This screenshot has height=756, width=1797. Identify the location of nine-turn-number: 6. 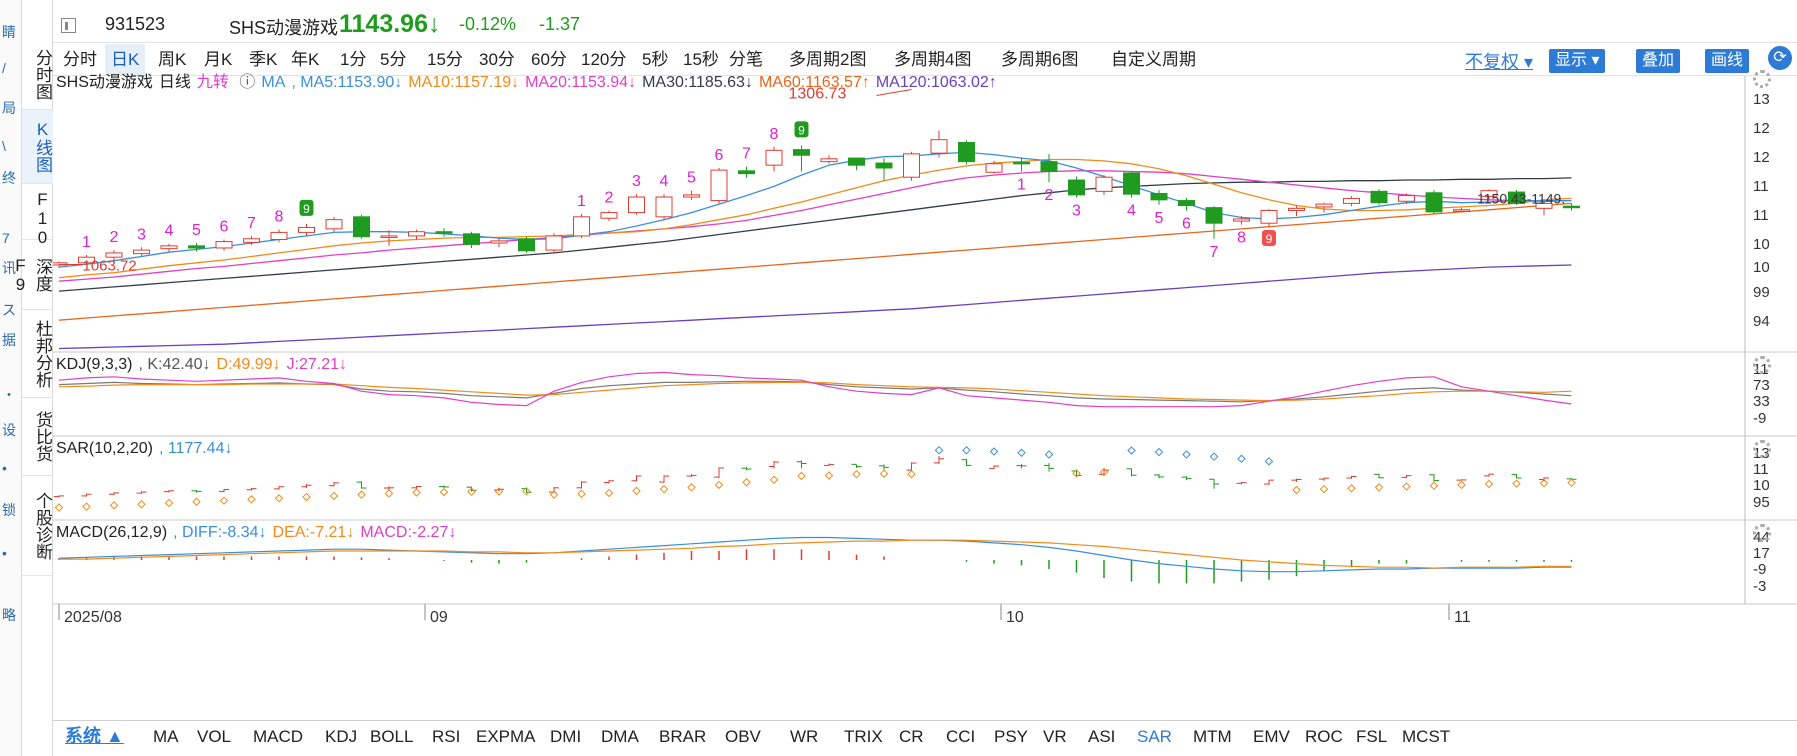
(719, 155).